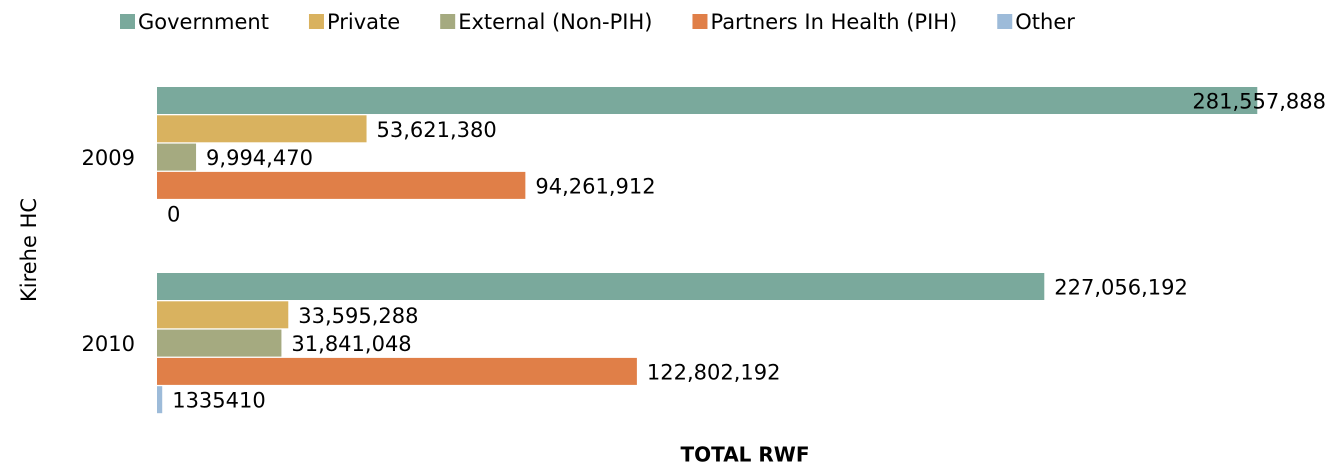 The height and width of the screenshot is (472, 1332). I want to click on legend-label: External (Non-PIH), so click(555, 22).